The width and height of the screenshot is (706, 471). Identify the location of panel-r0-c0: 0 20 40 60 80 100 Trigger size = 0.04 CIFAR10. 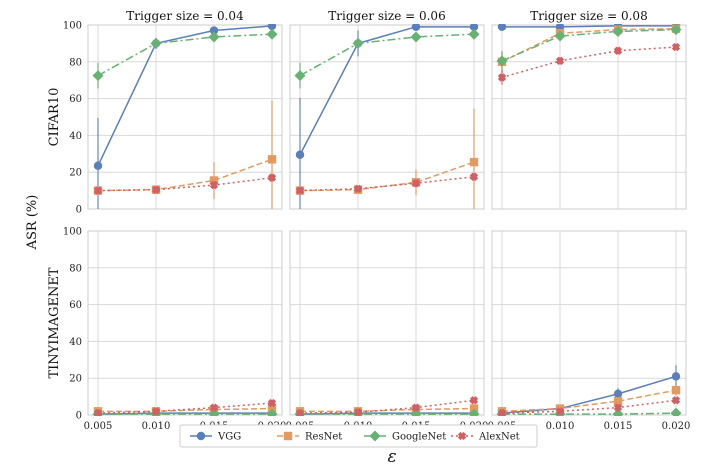
(165, 112).